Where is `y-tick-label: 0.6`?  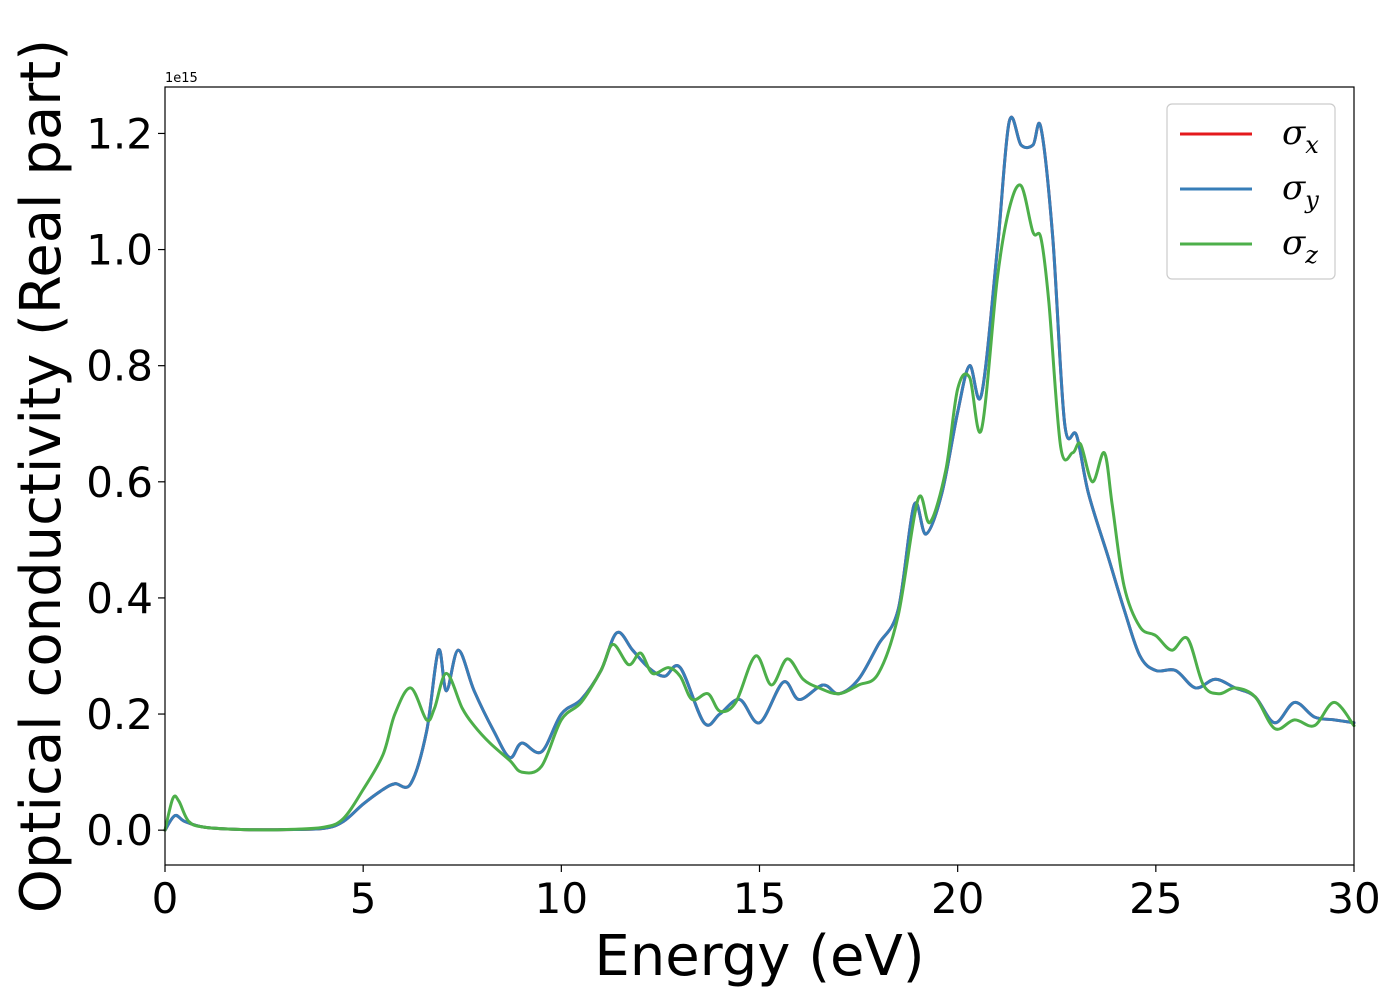 y-tick-label: 0.6 is located at coordinates (119, 482).